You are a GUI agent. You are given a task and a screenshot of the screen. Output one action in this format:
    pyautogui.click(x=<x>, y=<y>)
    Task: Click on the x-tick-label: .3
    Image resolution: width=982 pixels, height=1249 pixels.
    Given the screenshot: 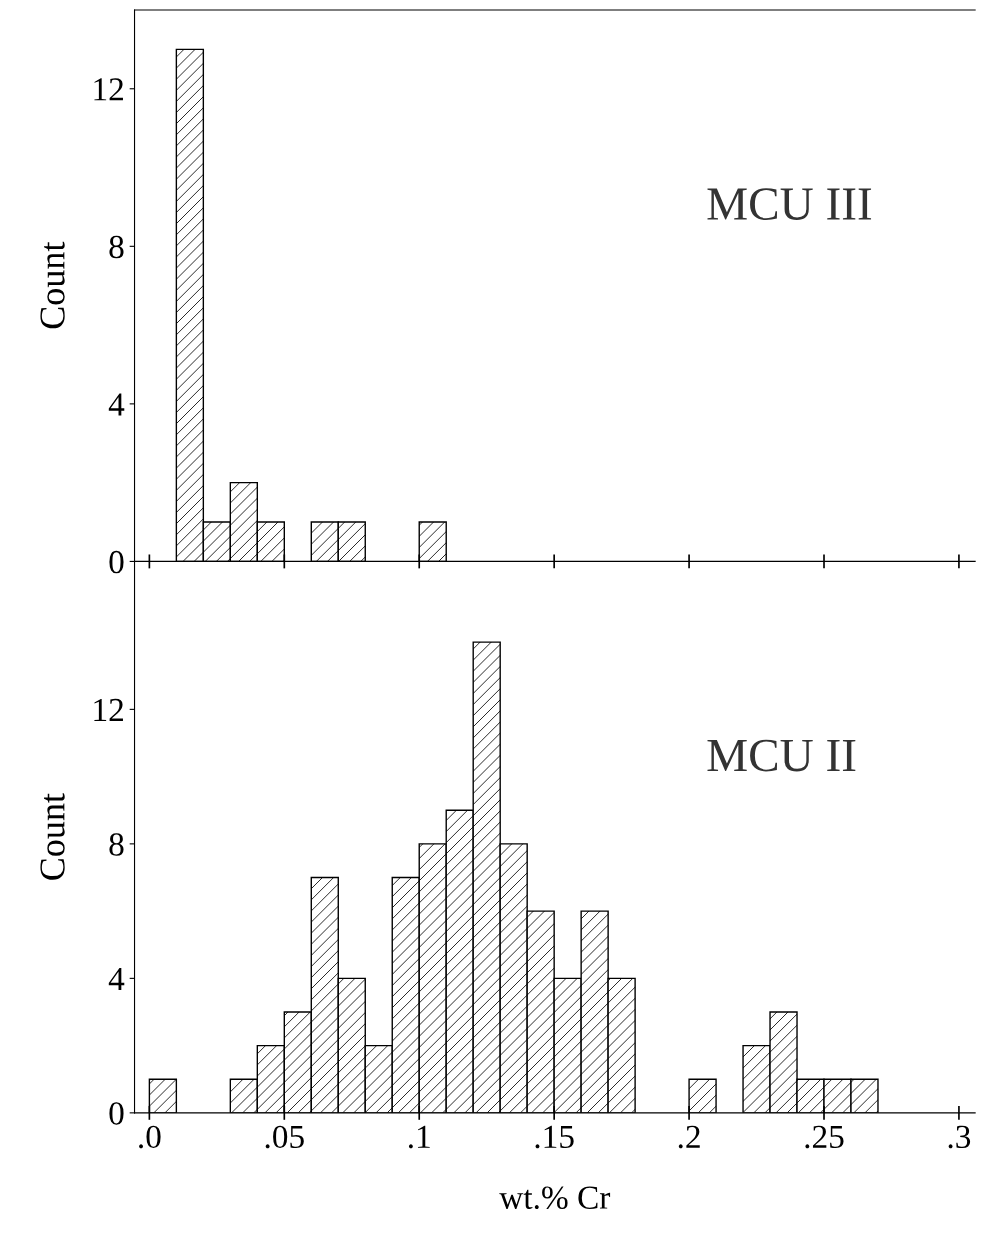 What is the action you would take?
    pyautogui.click(x=959, y=1137)
    